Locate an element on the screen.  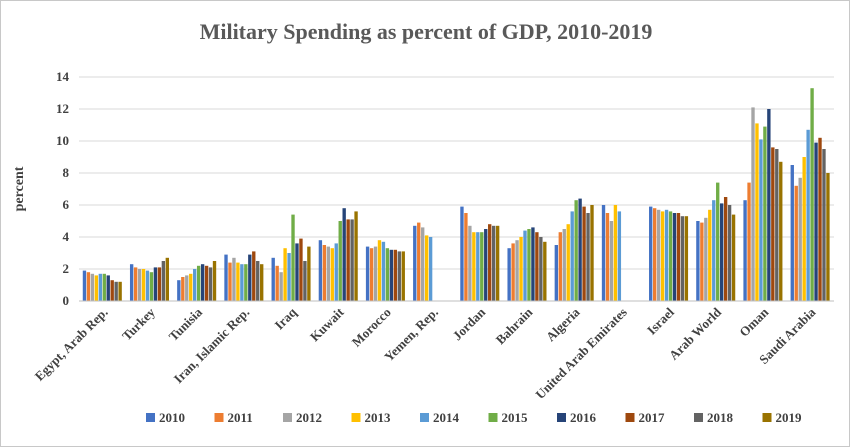
x-tick-label: Israel is located at coordinates (660, 320).